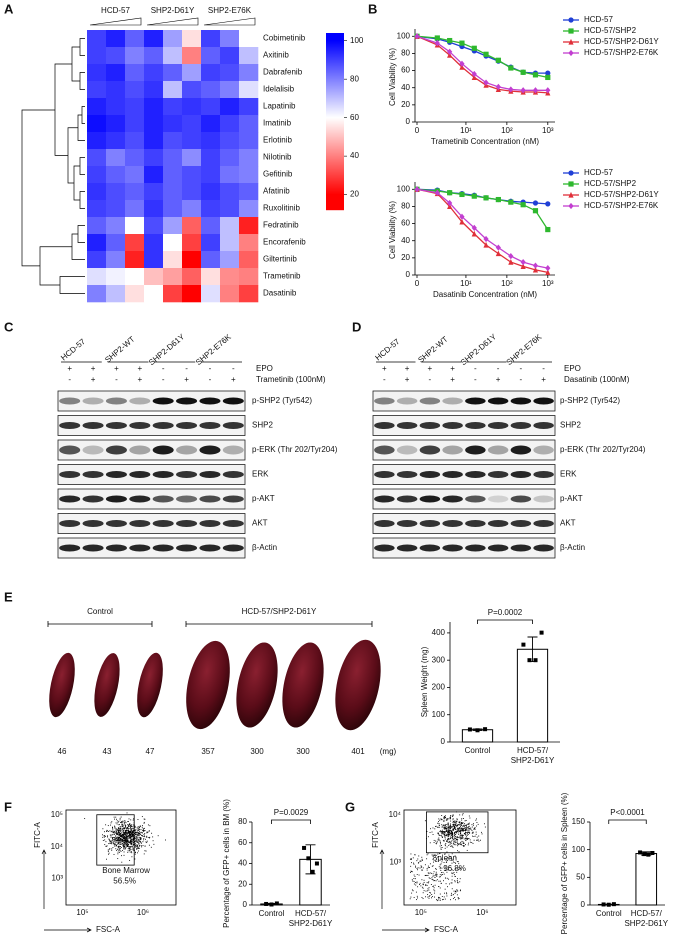 The image size is (685, 940). Describe the element at coordinates (279, 611) in the screenshot. I see `group-label: HCD-57/SHP2-D61Y` at that location.